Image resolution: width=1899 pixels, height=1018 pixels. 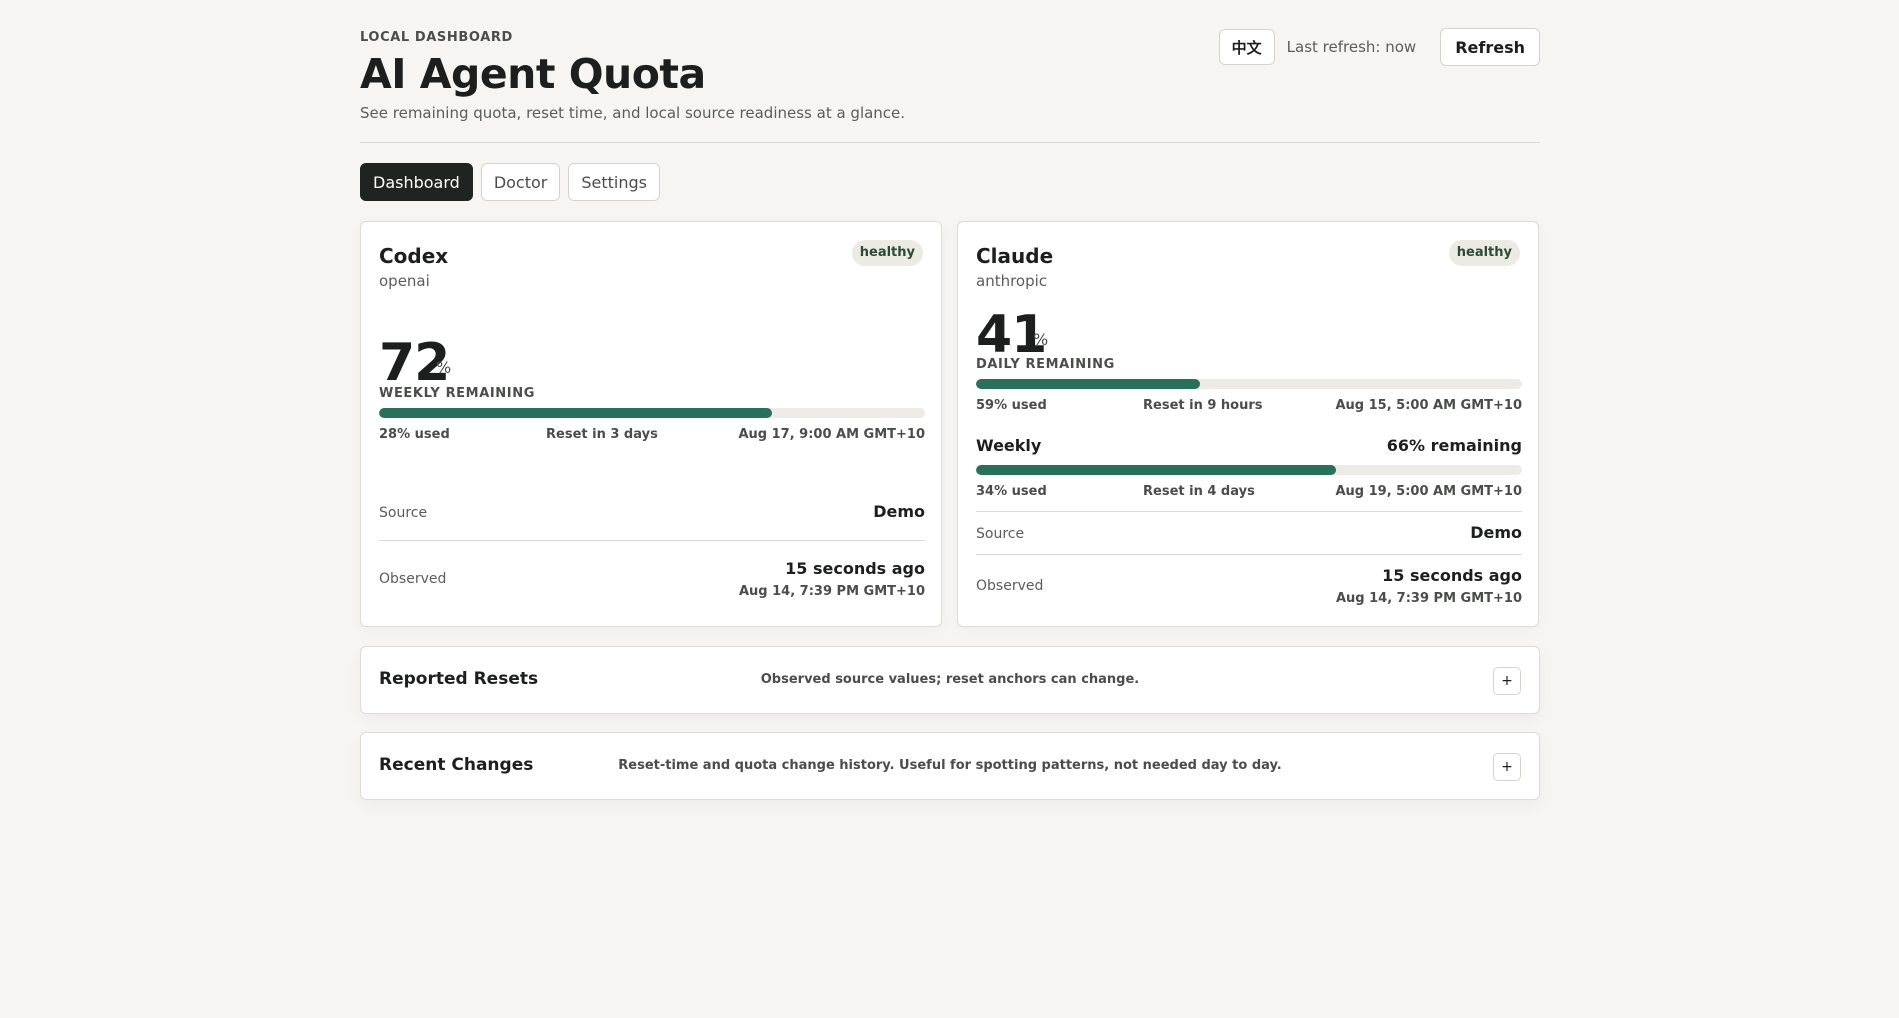 I want to click on weekly-quota-header: Weekly 66% remaining, so click(x=1249, y=445).